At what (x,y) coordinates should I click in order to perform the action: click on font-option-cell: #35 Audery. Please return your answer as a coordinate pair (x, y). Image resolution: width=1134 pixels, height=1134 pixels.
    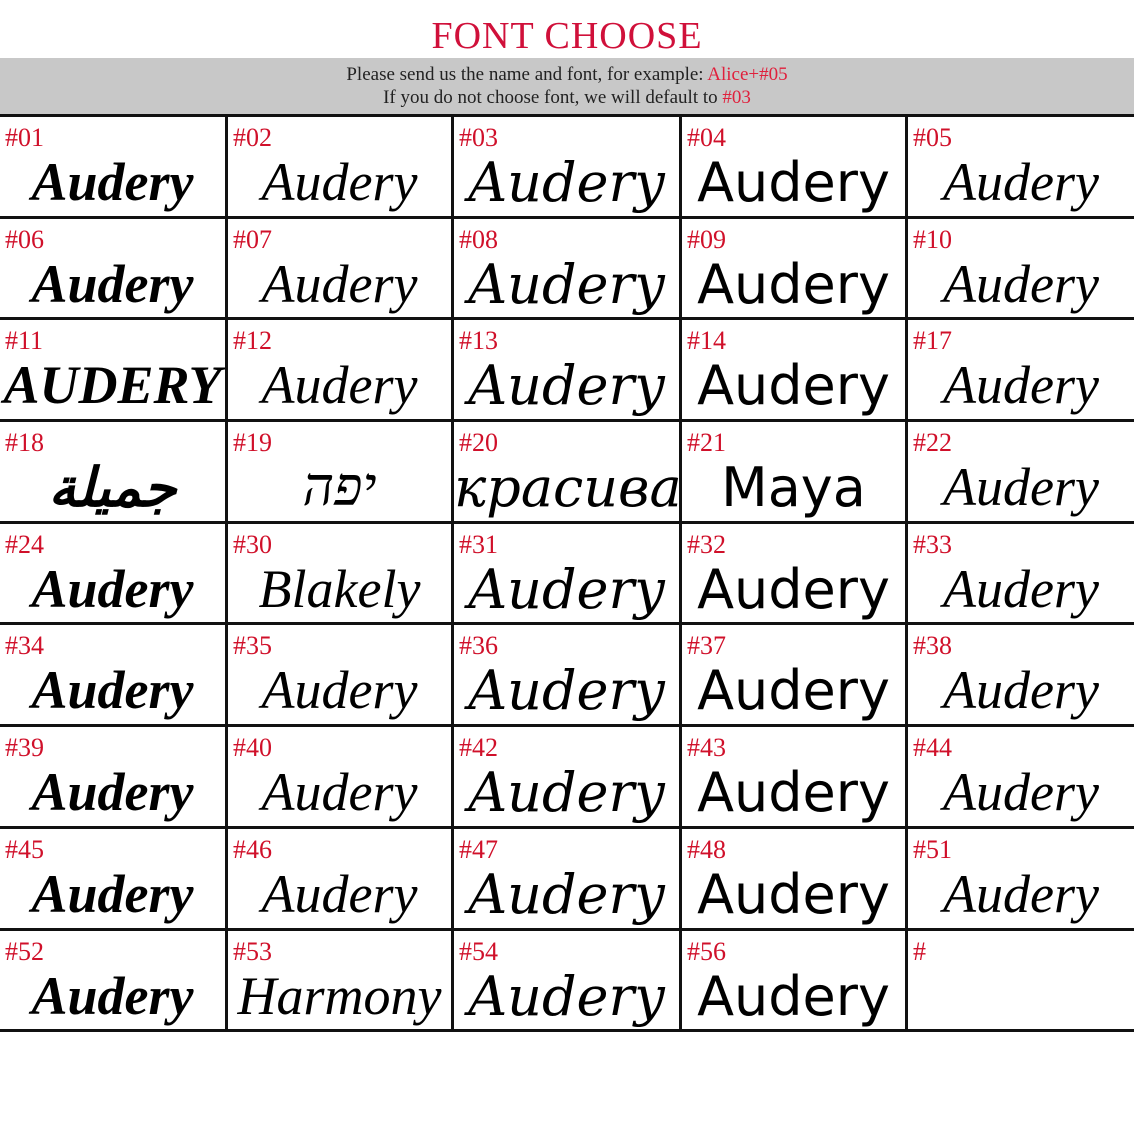
    Looking at the image, I should click on (341, 676).